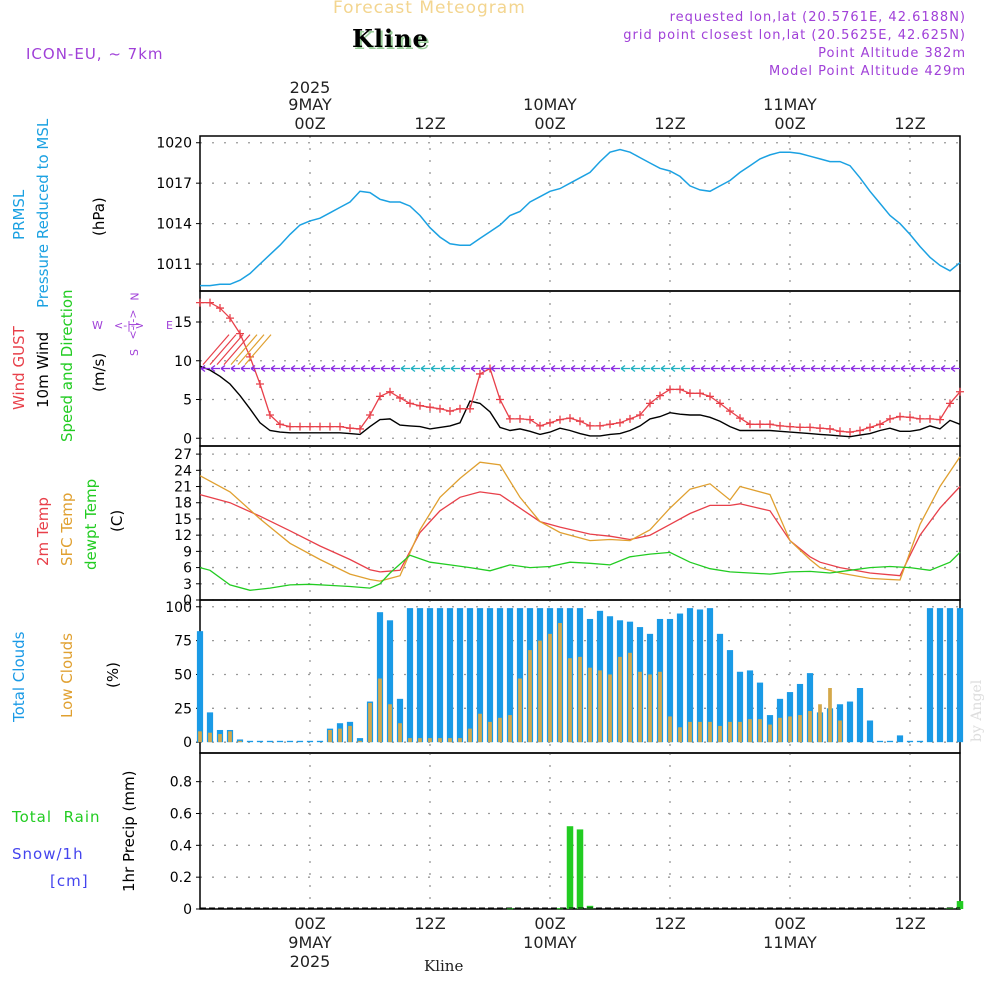 The image size is (1000, 1000). I want to click on precip-ytick-label-2: 0.4, so click(181, 846).